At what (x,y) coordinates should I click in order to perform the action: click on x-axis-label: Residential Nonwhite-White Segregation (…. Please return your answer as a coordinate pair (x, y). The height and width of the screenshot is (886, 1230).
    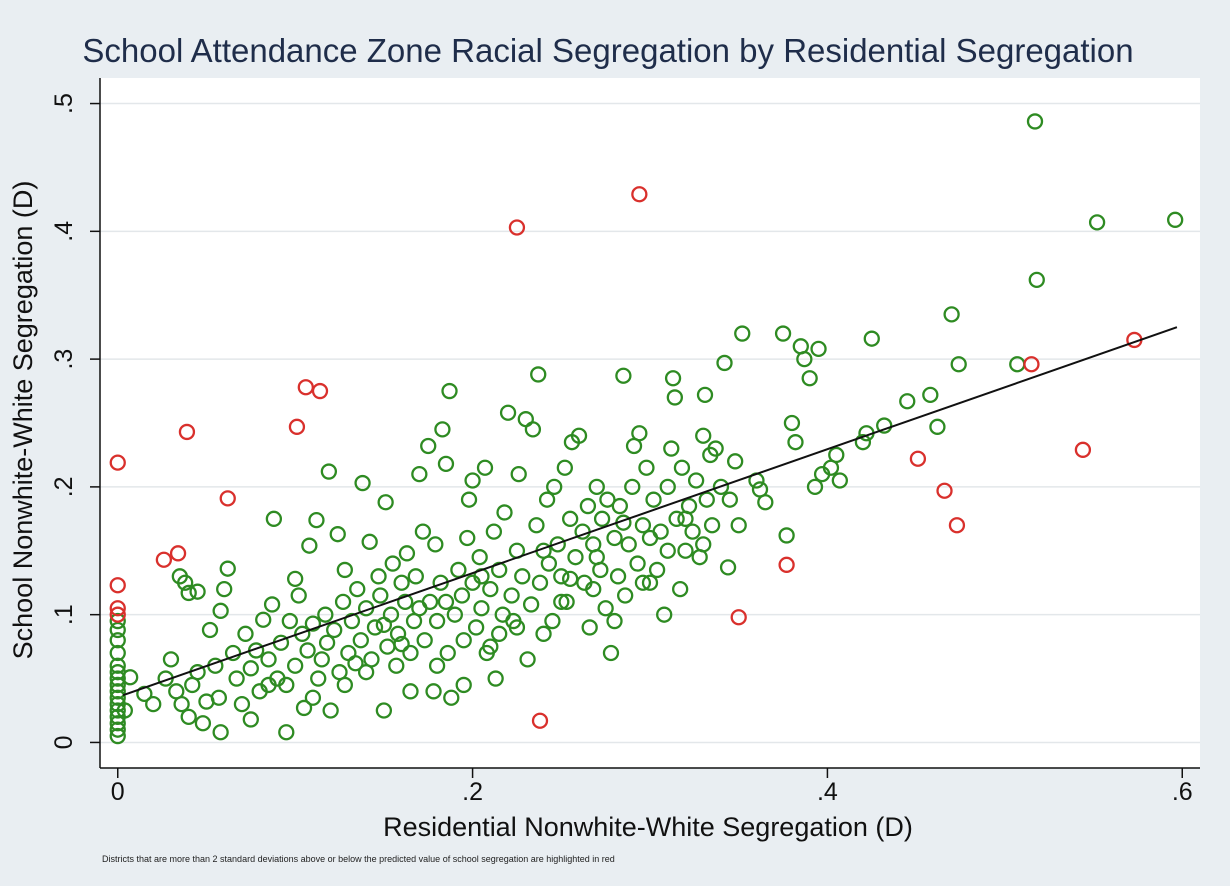
    Looking at the image, I should click on (648, 827).